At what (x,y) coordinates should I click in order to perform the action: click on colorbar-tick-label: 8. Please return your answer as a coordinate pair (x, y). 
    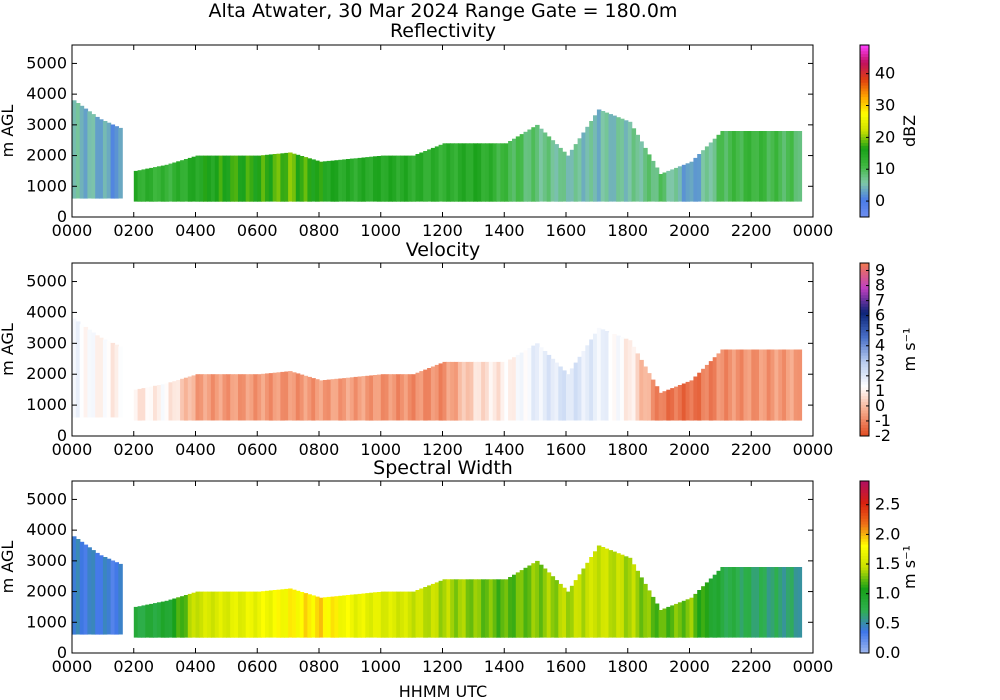
    Looking at the image, I should click on (880, 285).